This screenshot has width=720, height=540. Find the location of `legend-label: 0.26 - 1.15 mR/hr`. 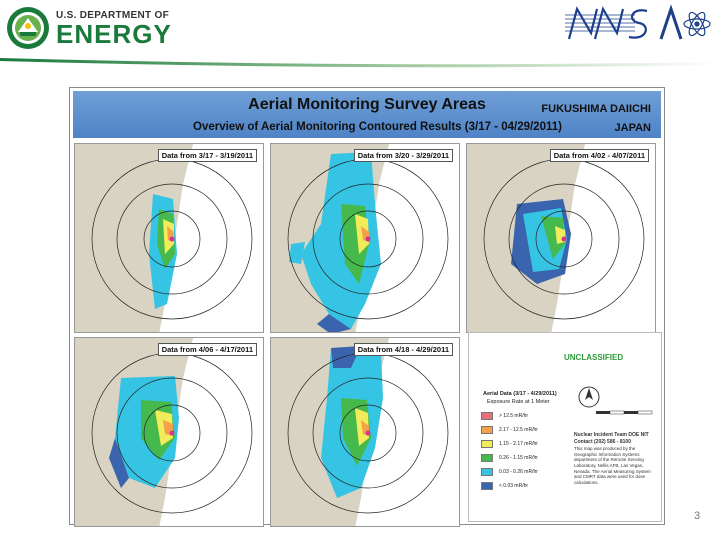

legend-label: 0.26 - 1.15 mR/hr is located at coordinates (518, 458).